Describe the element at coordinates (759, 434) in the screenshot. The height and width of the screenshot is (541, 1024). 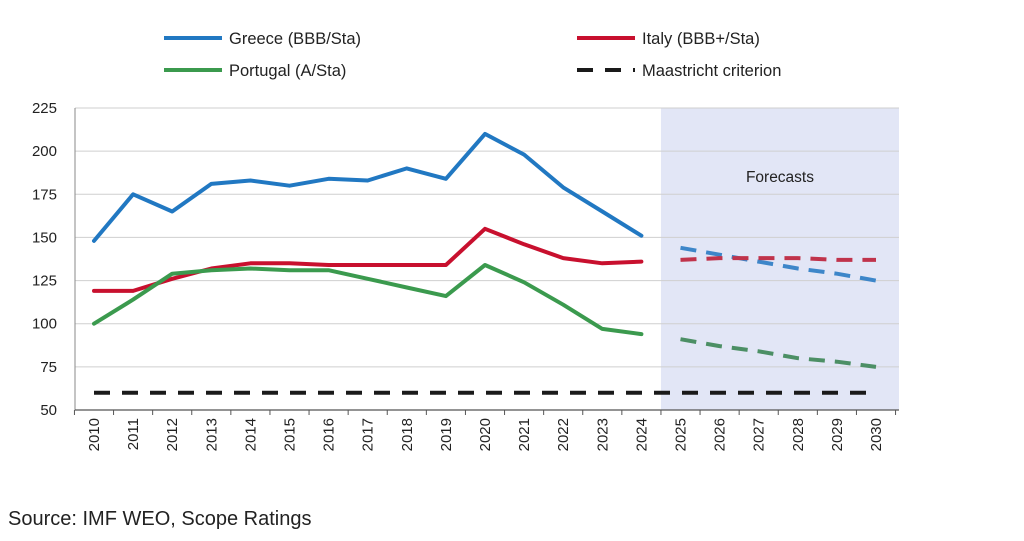
I see `x-tick-label: 2027` at that location.